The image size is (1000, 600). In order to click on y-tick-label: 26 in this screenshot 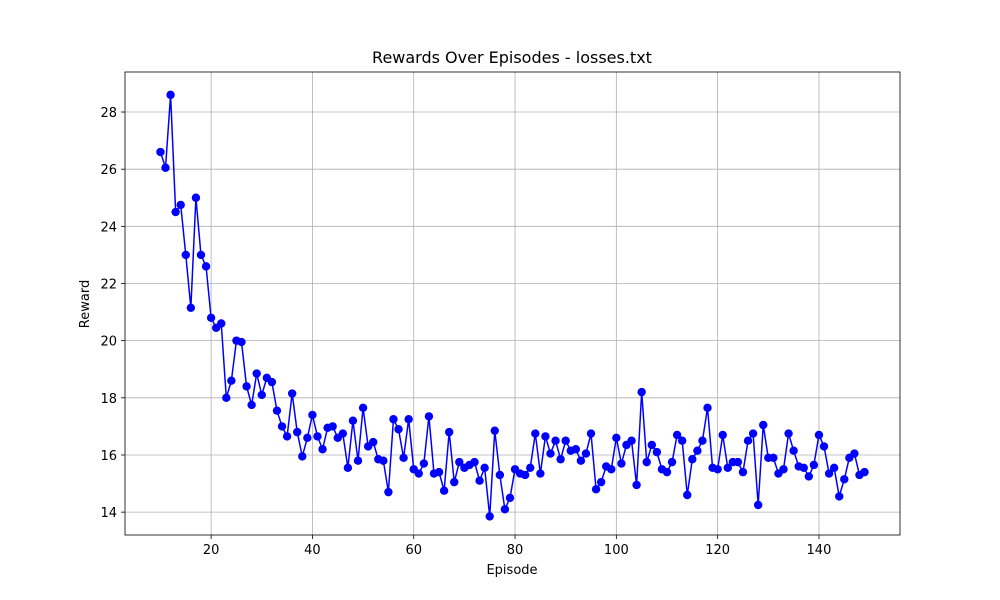, I will do `click(108, 170)`.